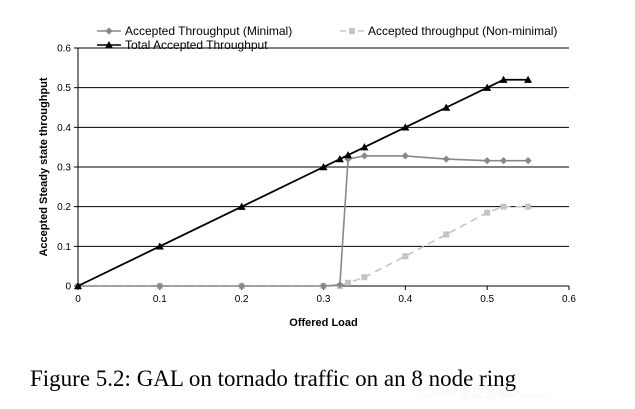  I want to click on x-tick-label-0: 0, so click(78, 299).